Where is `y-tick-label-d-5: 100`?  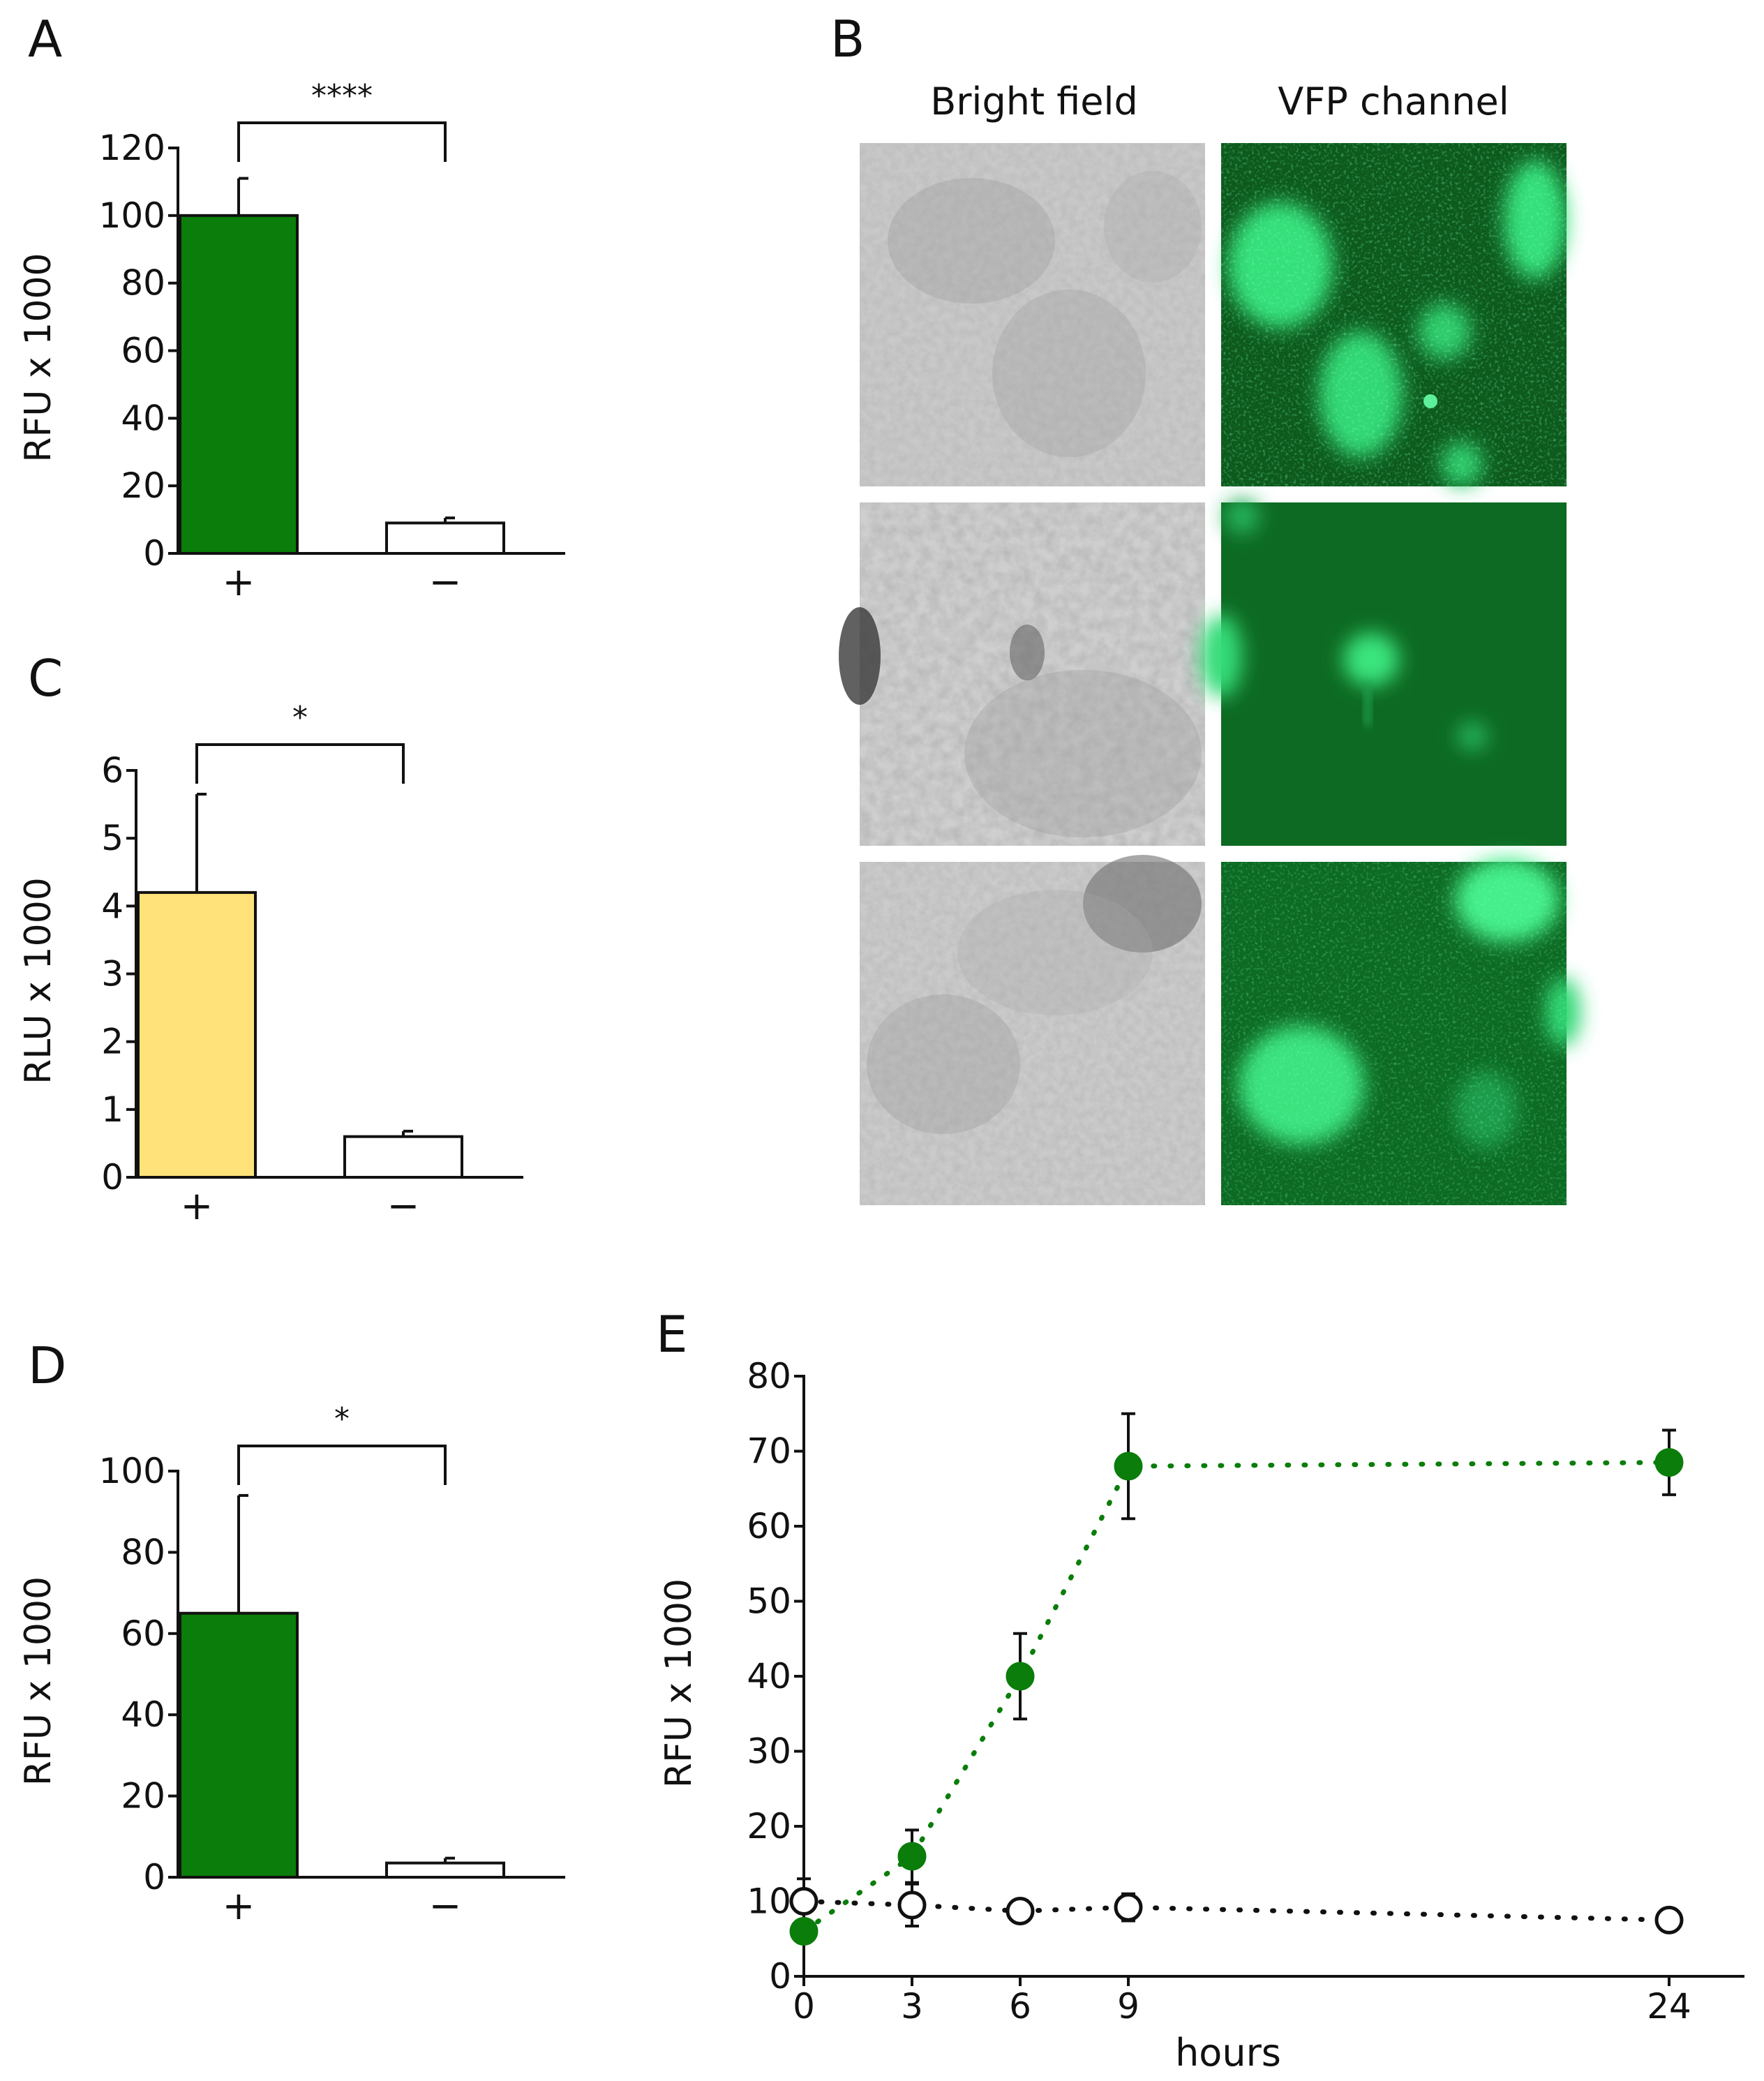
y-tick-label-d-5: 100 is located at coordinates (132, 1471).